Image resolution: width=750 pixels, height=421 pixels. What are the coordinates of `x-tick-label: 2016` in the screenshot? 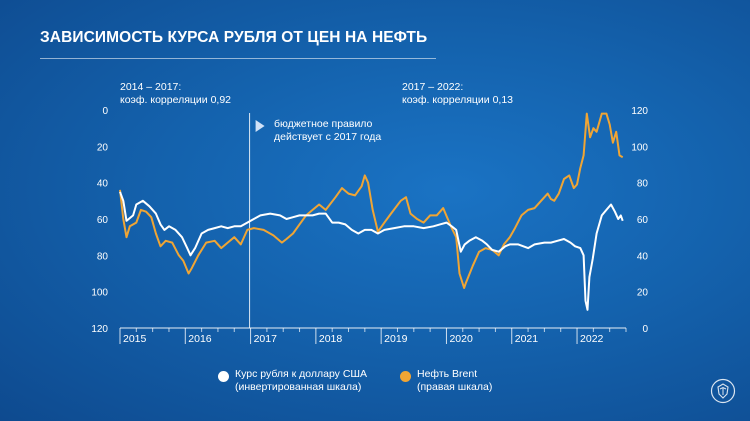 It's located at (200, 339).